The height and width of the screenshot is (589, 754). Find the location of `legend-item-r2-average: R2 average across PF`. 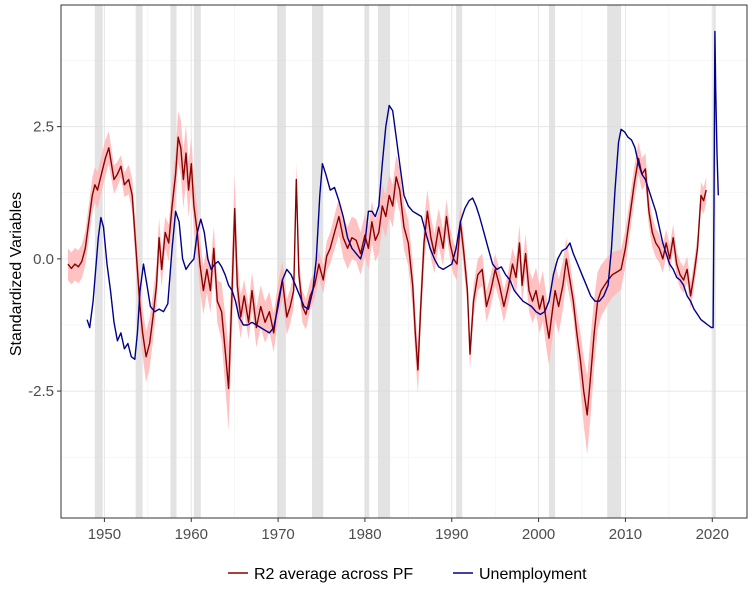

legend-item-r2-average: R2 average across PF is located at coordinates (320, 574).